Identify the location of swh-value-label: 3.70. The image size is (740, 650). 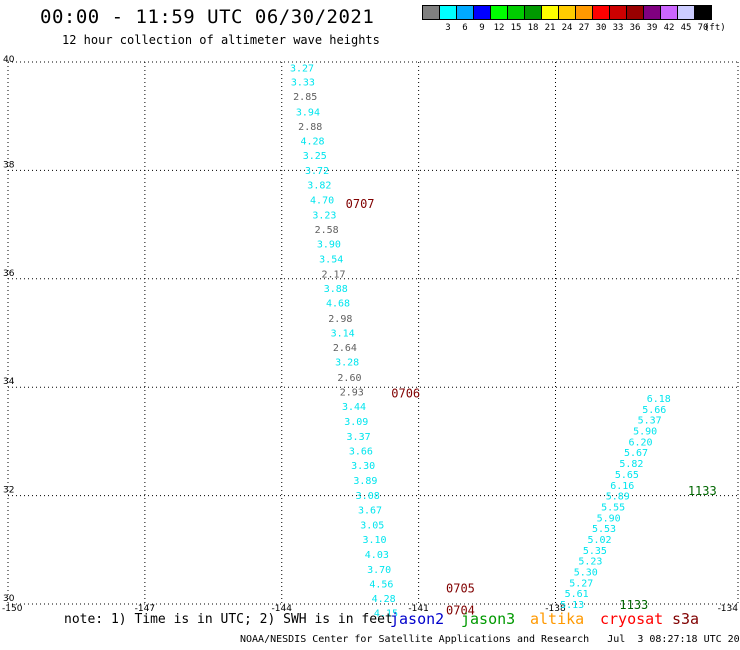
(379, 570).